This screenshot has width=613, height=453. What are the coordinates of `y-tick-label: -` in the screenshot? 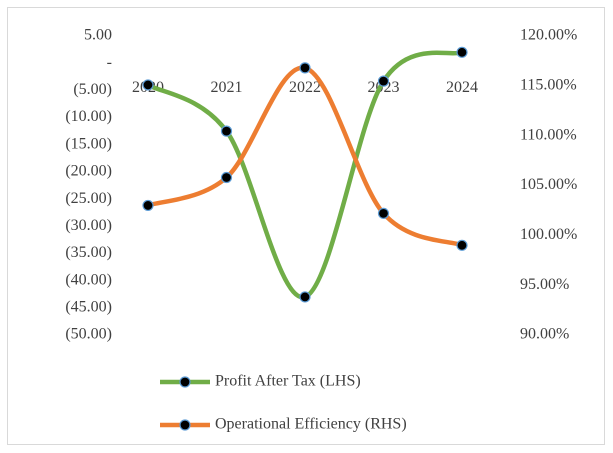 It's located at (109, 62).